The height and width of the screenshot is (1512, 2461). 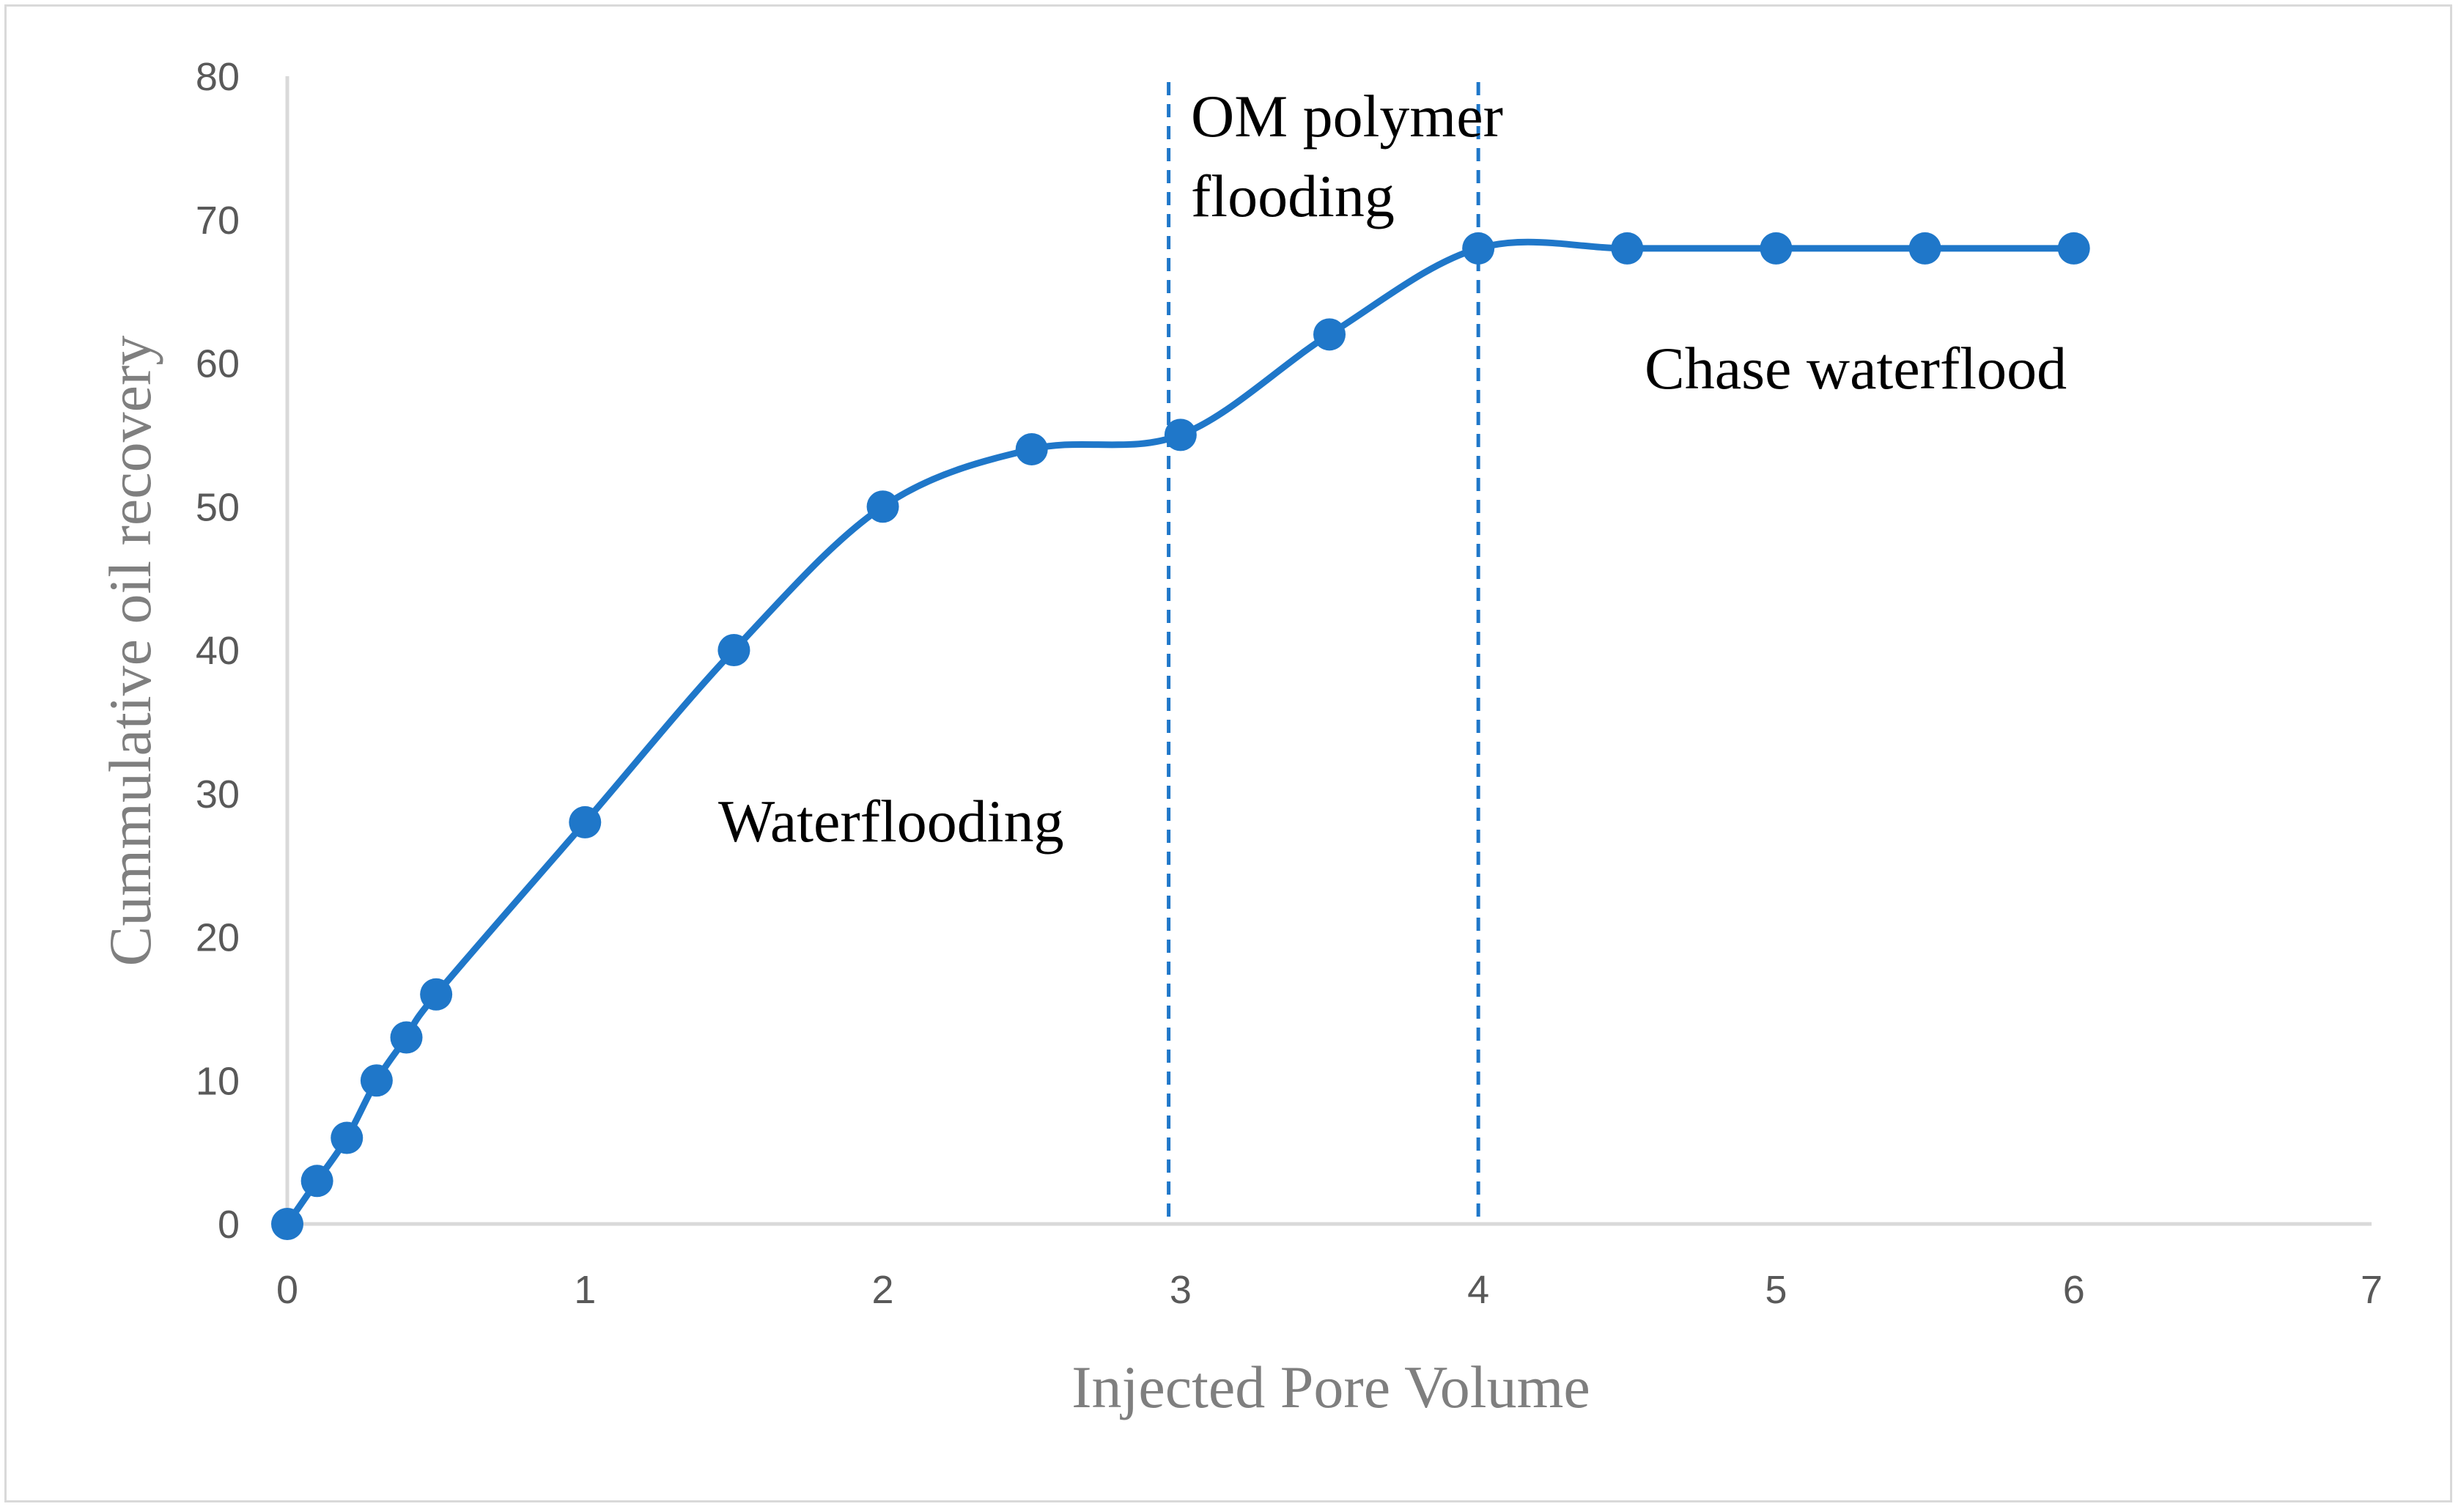 What do you see at coordinates (1478, 1290) in the screenshot?
I see `x-tick-label: 4` at bounding box center [1478, 1290].